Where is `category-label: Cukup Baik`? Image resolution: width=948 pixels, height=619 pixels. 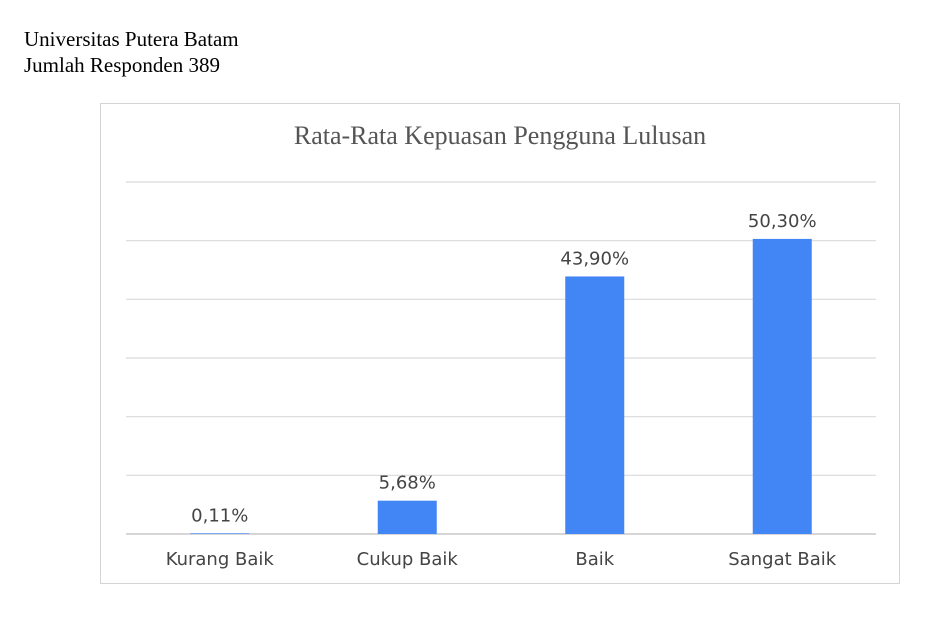 category-label: Cukup Baik is located at coordinates (408, 559).